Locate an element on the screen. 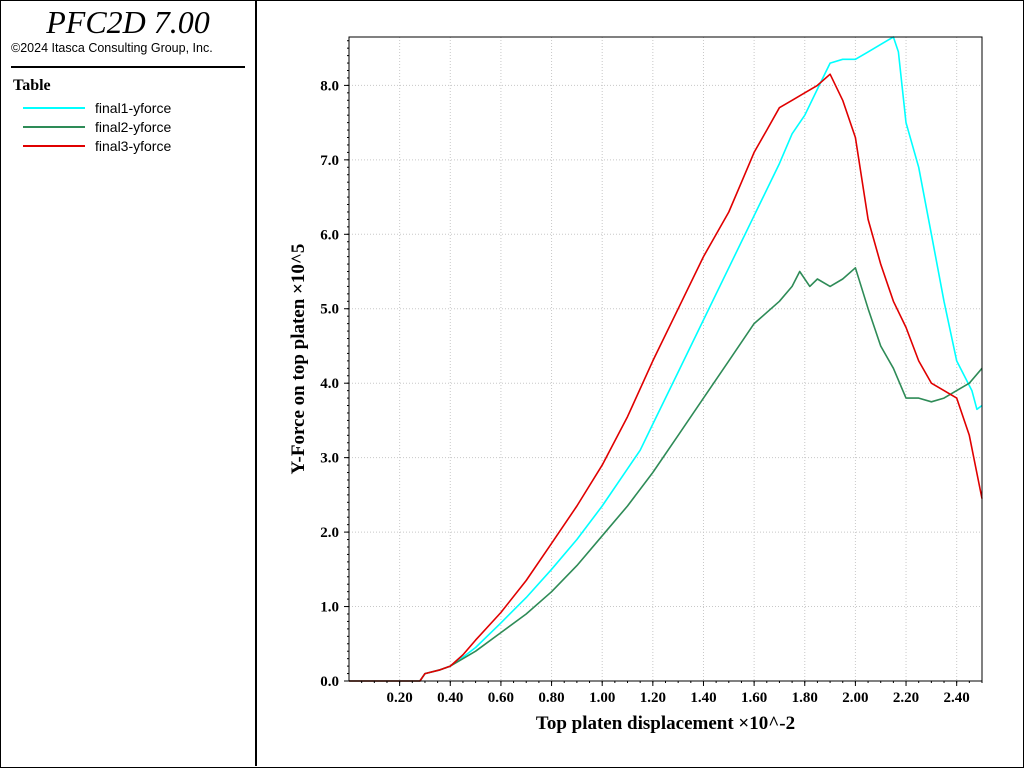 Image resolution: width=1024 pixels, height=768 pixels. y-tick-label: 0.0 is located at coordinates (329, 682).